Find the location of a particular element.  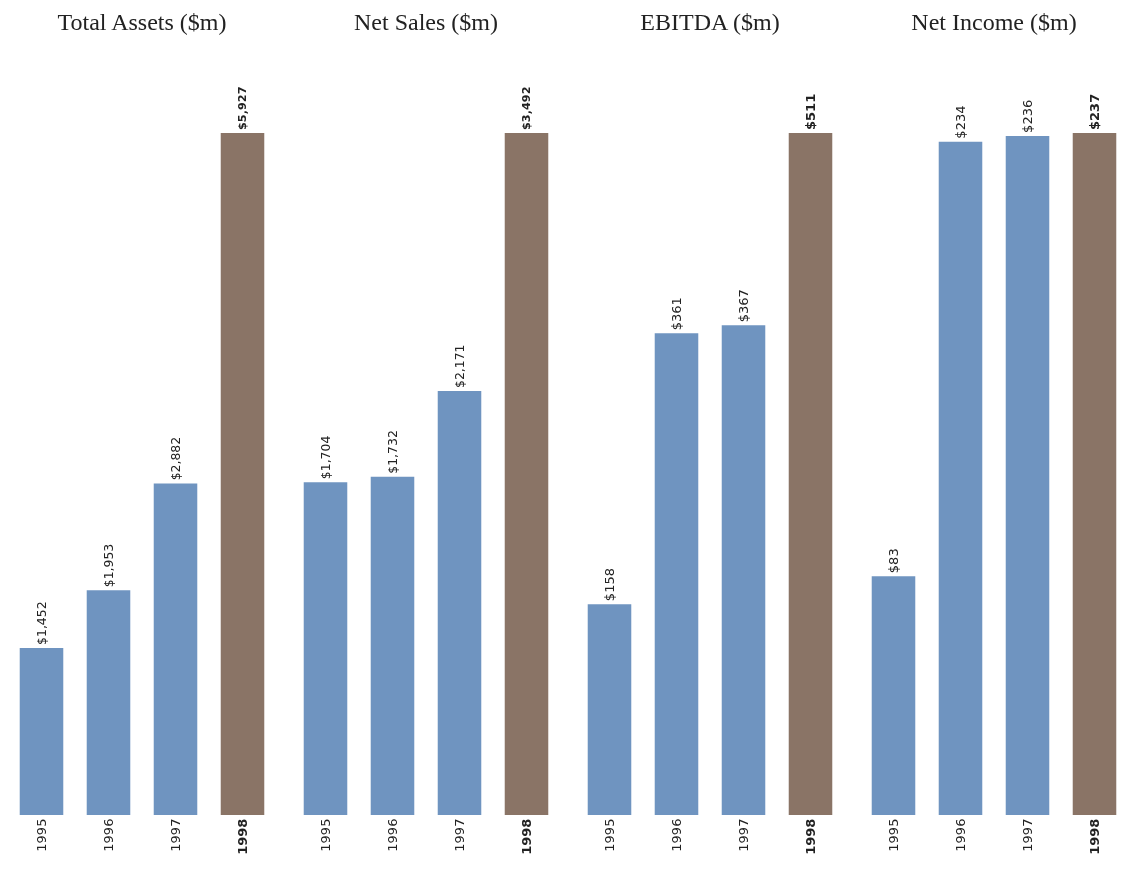

chart-title: EBITDA ($m) is located at coordinates (710, 21).